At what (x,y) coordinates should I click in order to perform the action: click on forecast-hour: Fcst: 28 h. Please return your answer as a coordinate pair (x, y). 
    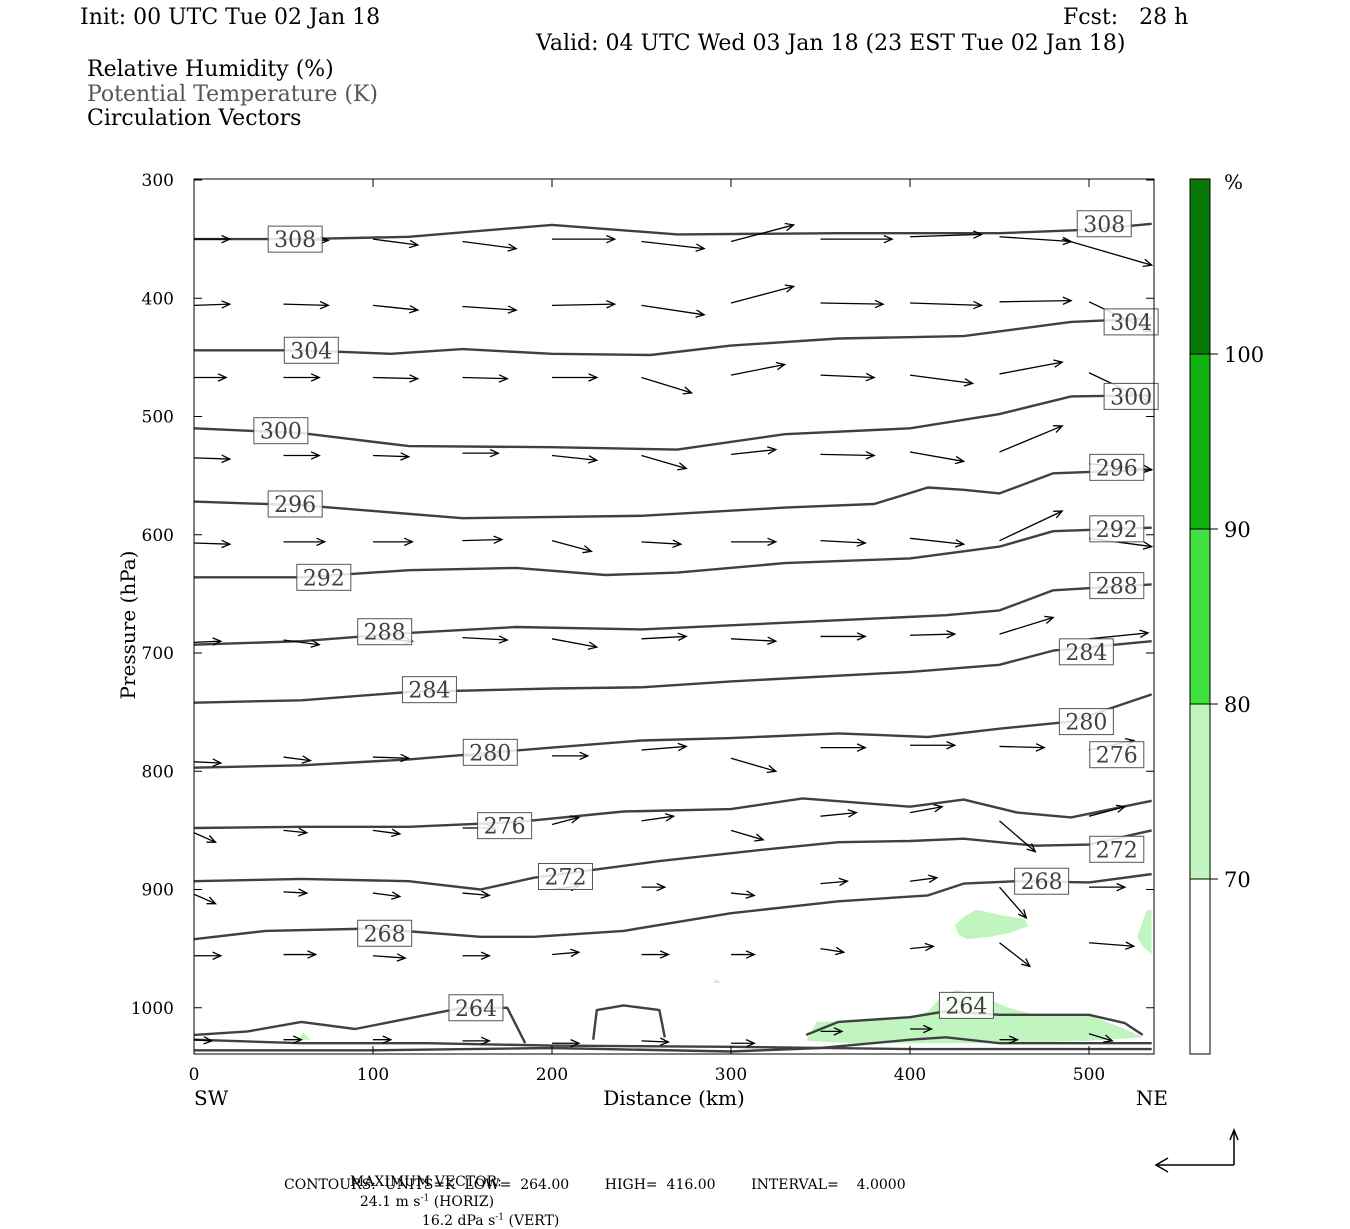
    Looking at the image, I should click on (1126, 17).